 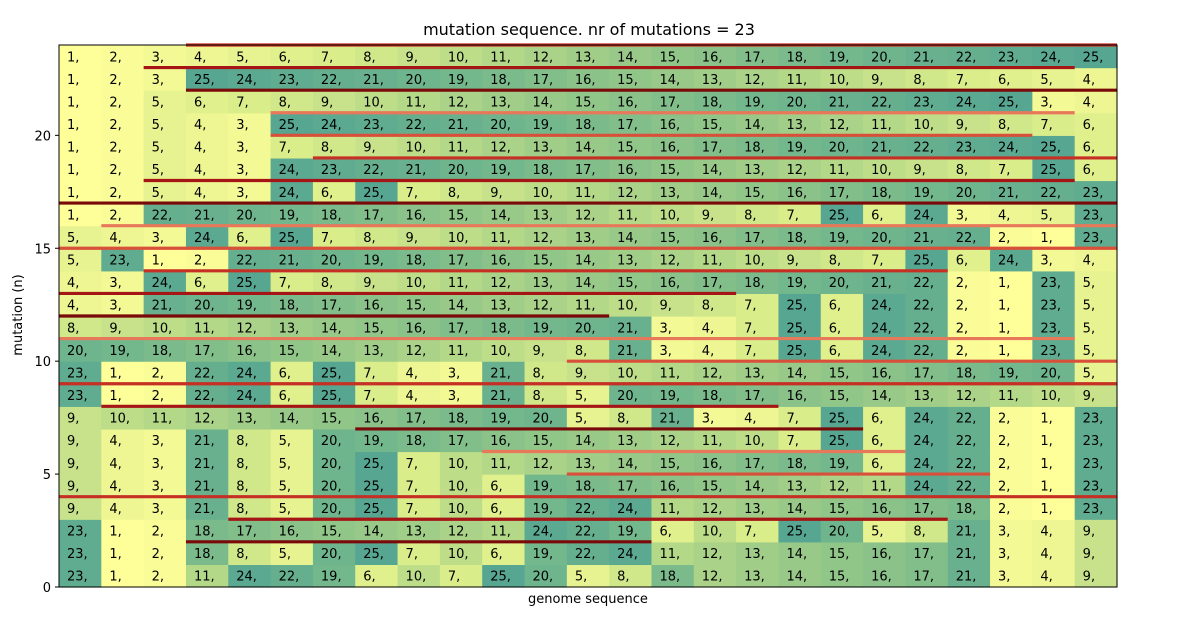 What do you see at coordinates (416, 261) in the screenshot?
I see `cell-value: 18,` at bounding box center [416, 261].